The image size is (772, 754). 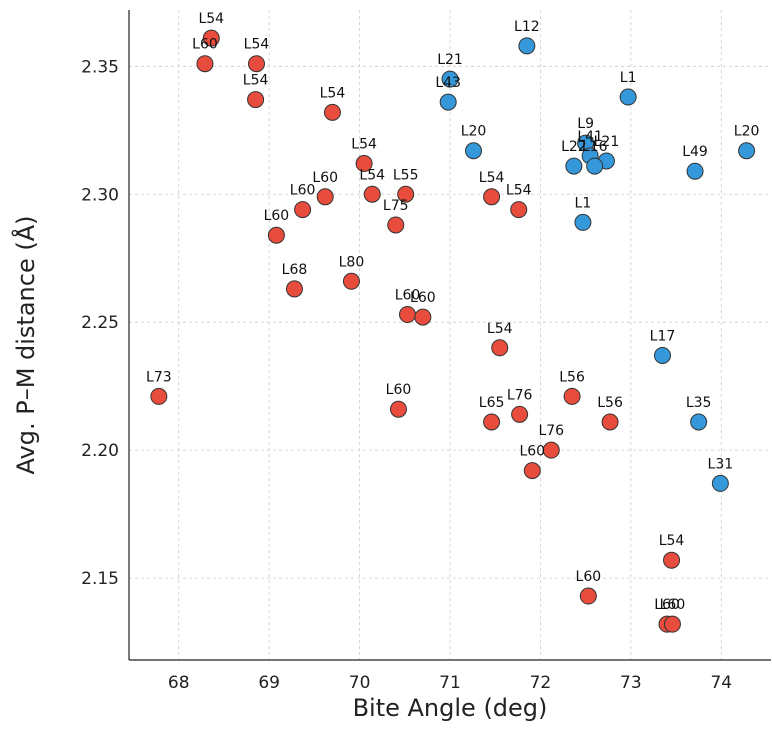 I want to click on x-tick-label: 70, so click(x=360, y=683).